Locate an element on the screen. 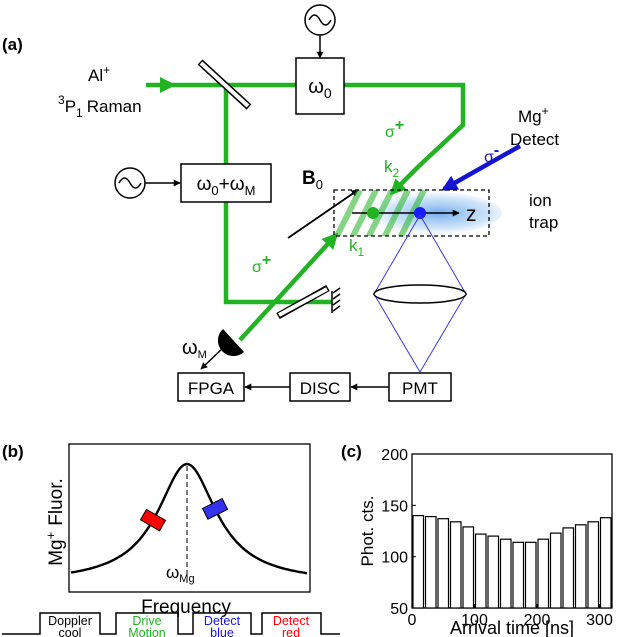 The image size is (619, 637). mg-ion-label: Mg+ is located at coordinates (533, 115).